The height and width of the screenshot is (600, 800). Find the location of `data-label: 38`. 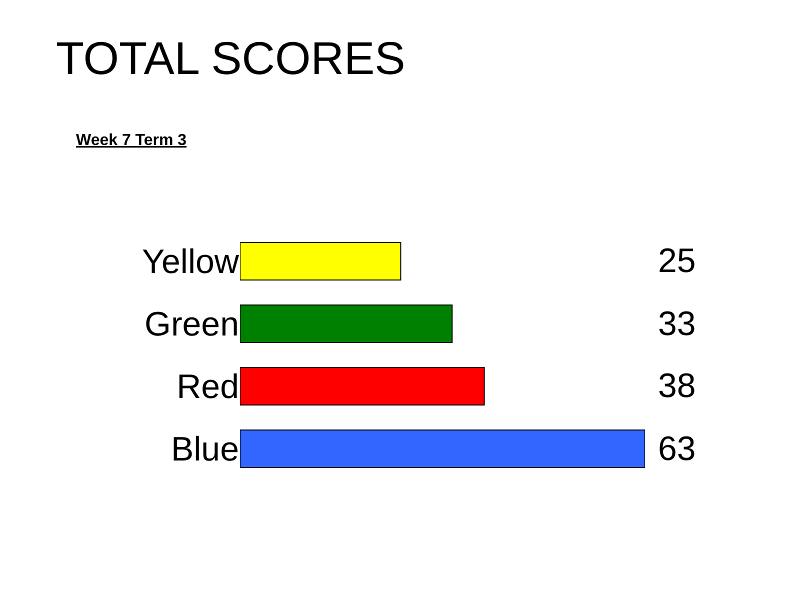

data-label: 38 is located at coordinates (677, 386).